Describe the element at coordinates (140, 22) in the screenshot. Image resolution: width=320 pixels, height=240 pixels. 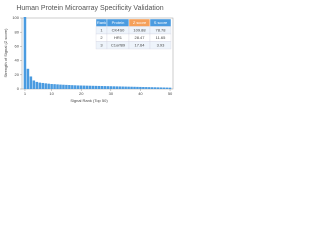
I see `table-header: Z score` at that location.